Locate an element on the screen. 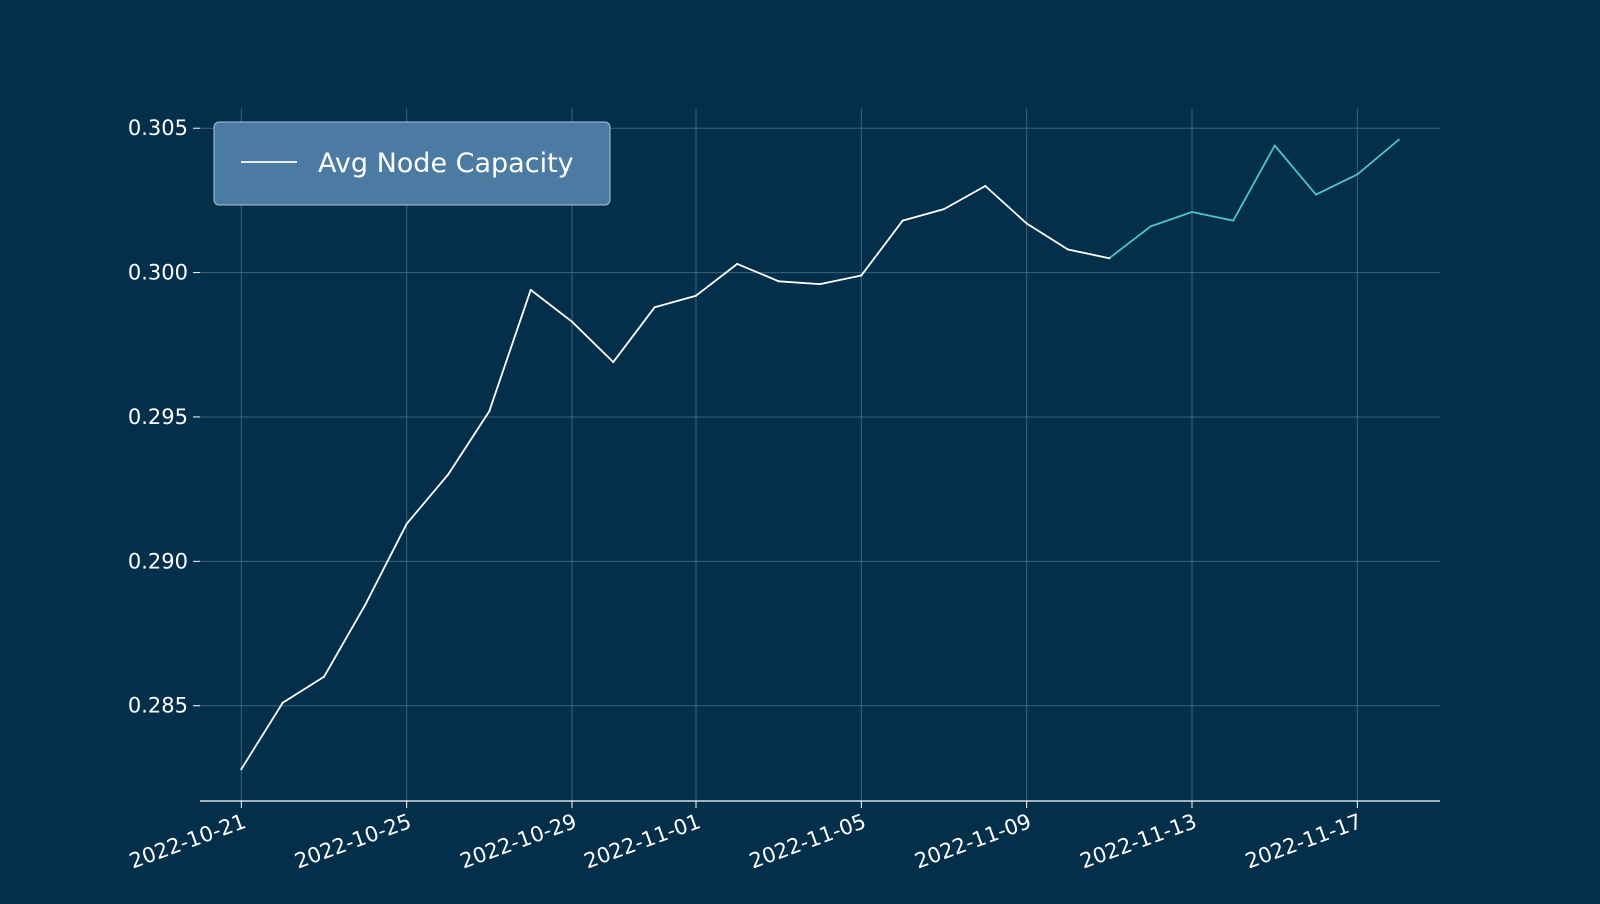  legend-box is located at coordinates (412, 163).